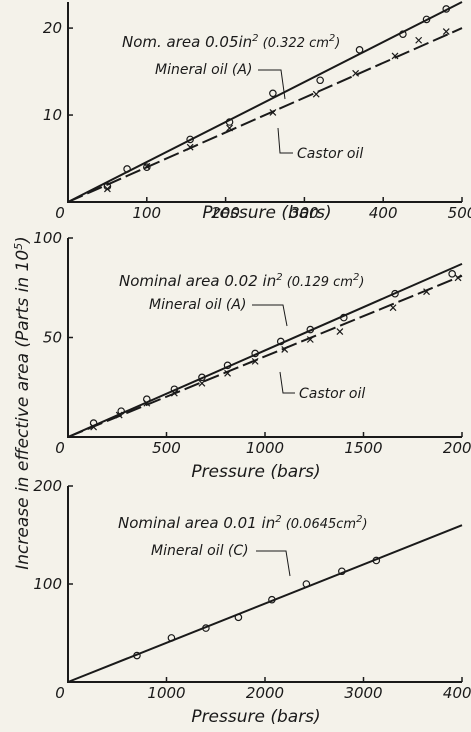  Describe the element at coordinates (53, 288) in the screenshot. I see `y-ticks: 50 100` at that location.